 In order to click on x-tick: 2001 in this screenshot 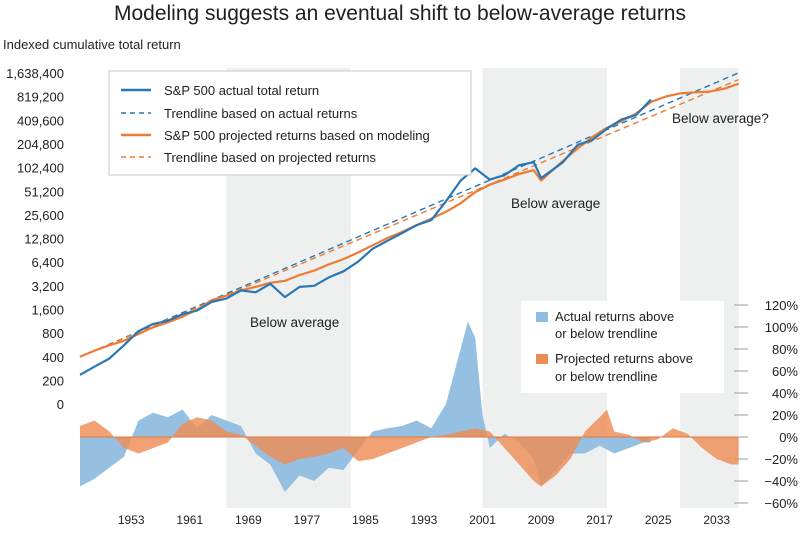, I will do `click(482, 520)`.